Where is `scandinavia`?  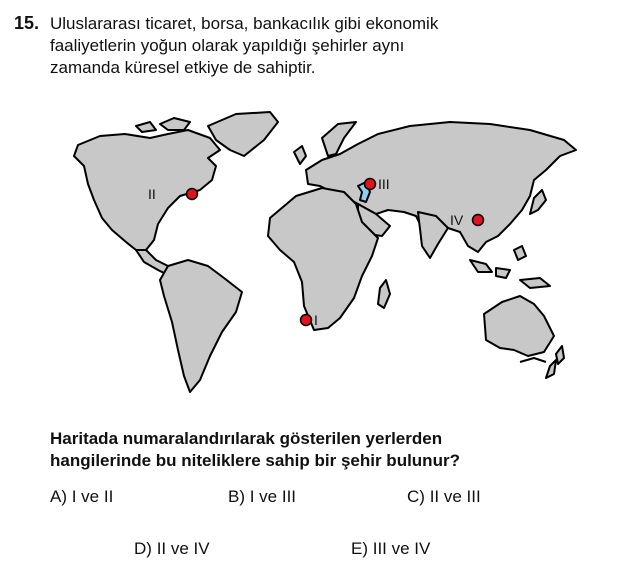
scandinavia is located at coordinates (339, 139).